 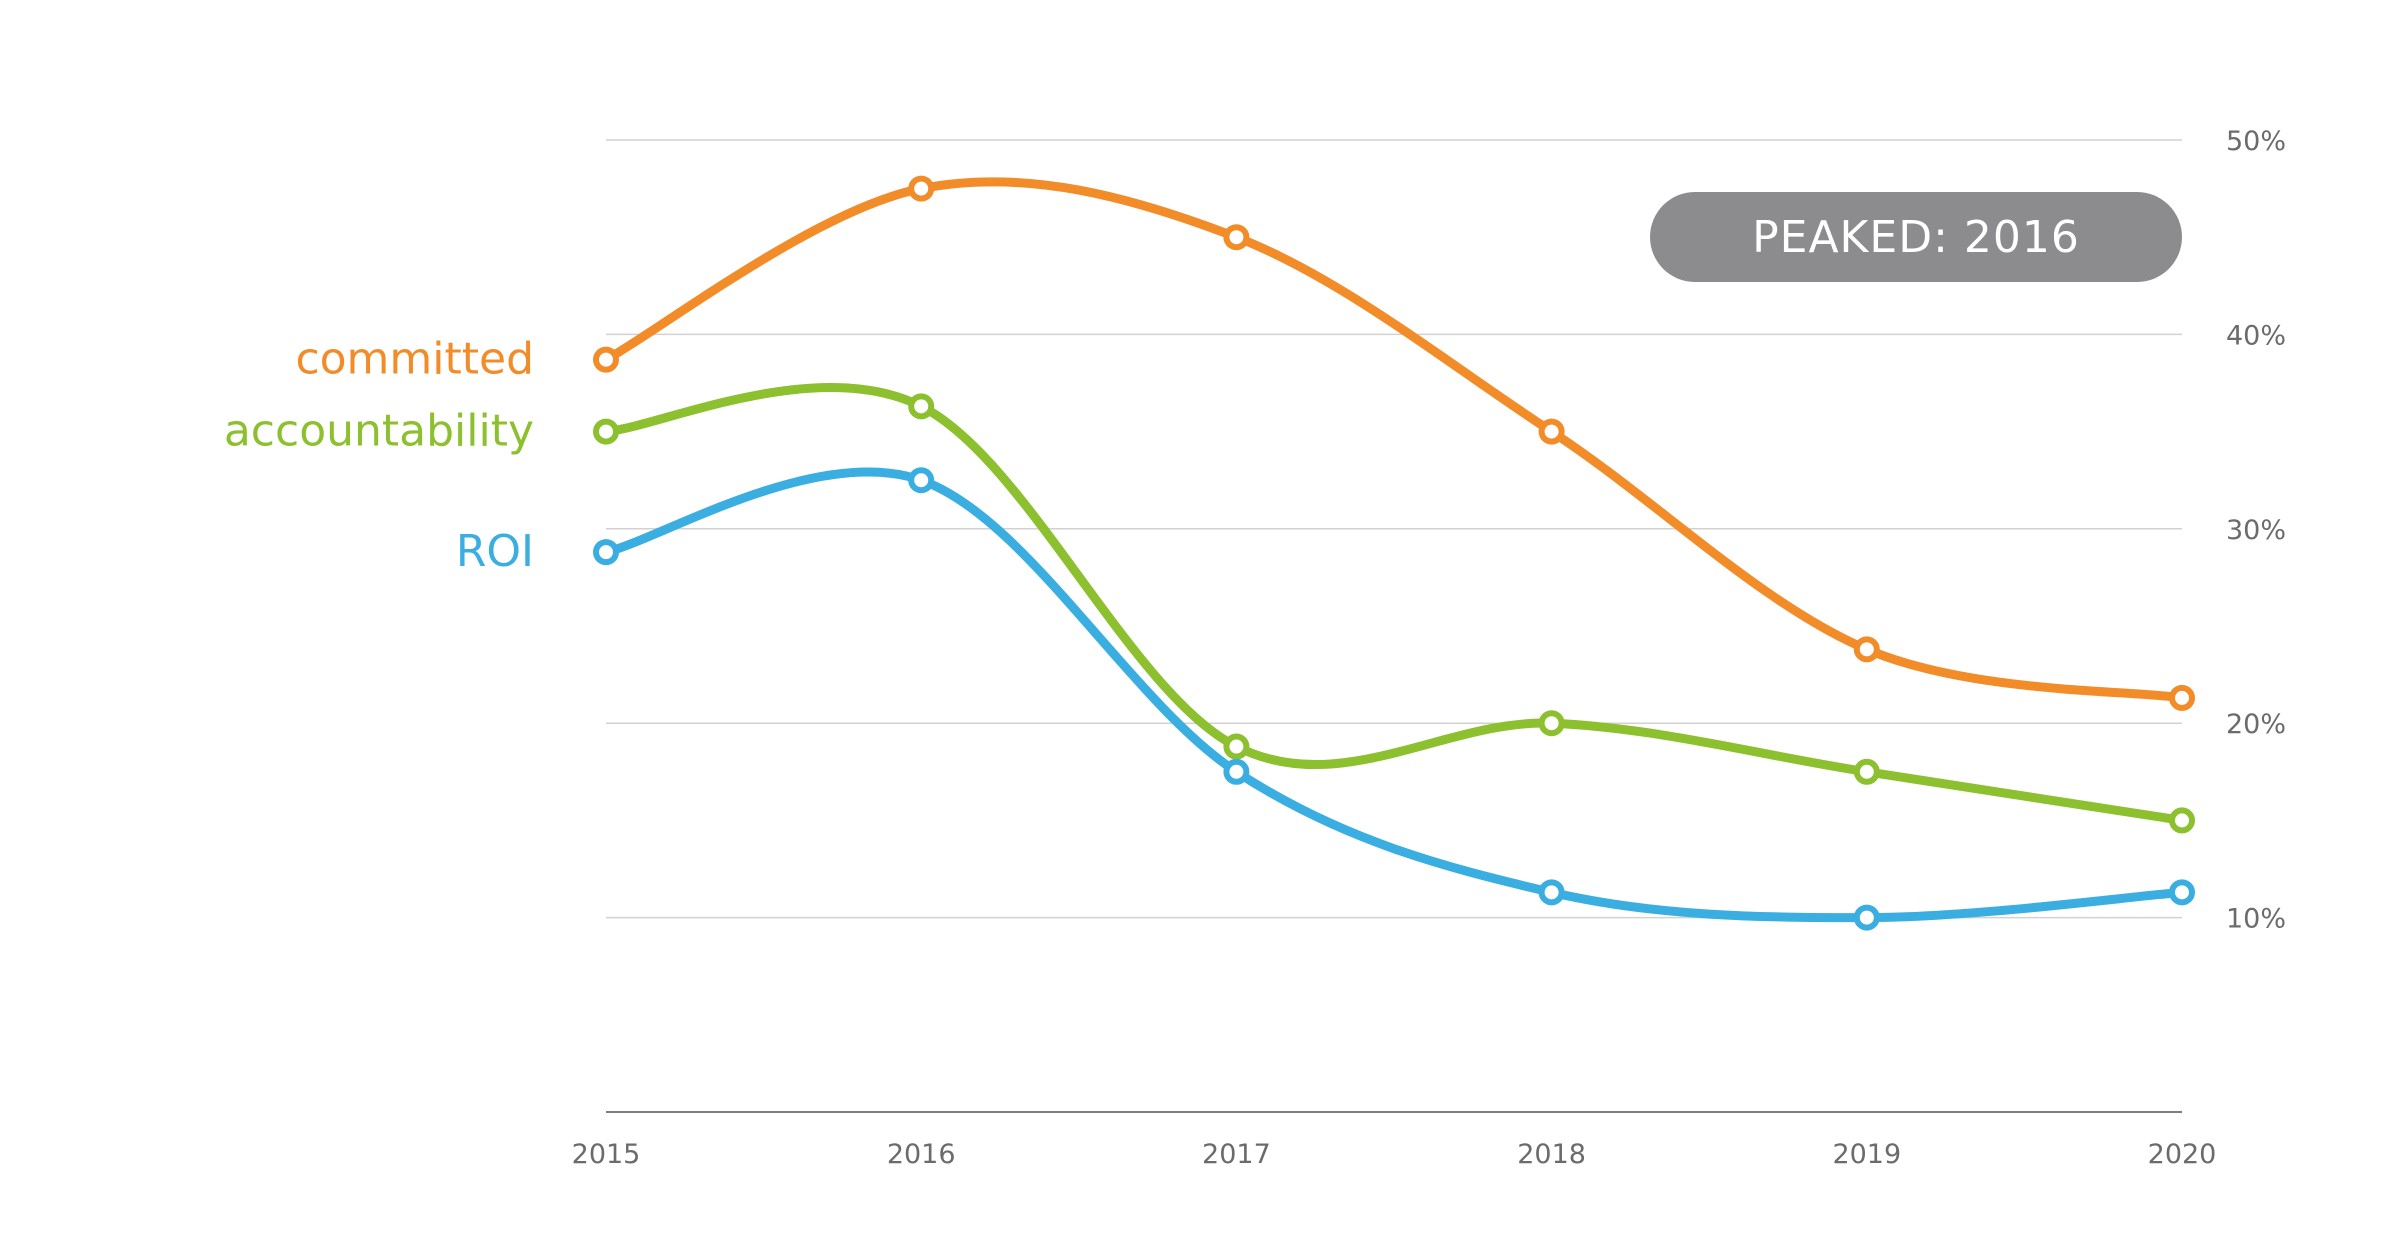 What do you see at coordinates (379, 431) in the screenshot?
I see `series-label-accountability: accountability` at bounding box center [379, 431].